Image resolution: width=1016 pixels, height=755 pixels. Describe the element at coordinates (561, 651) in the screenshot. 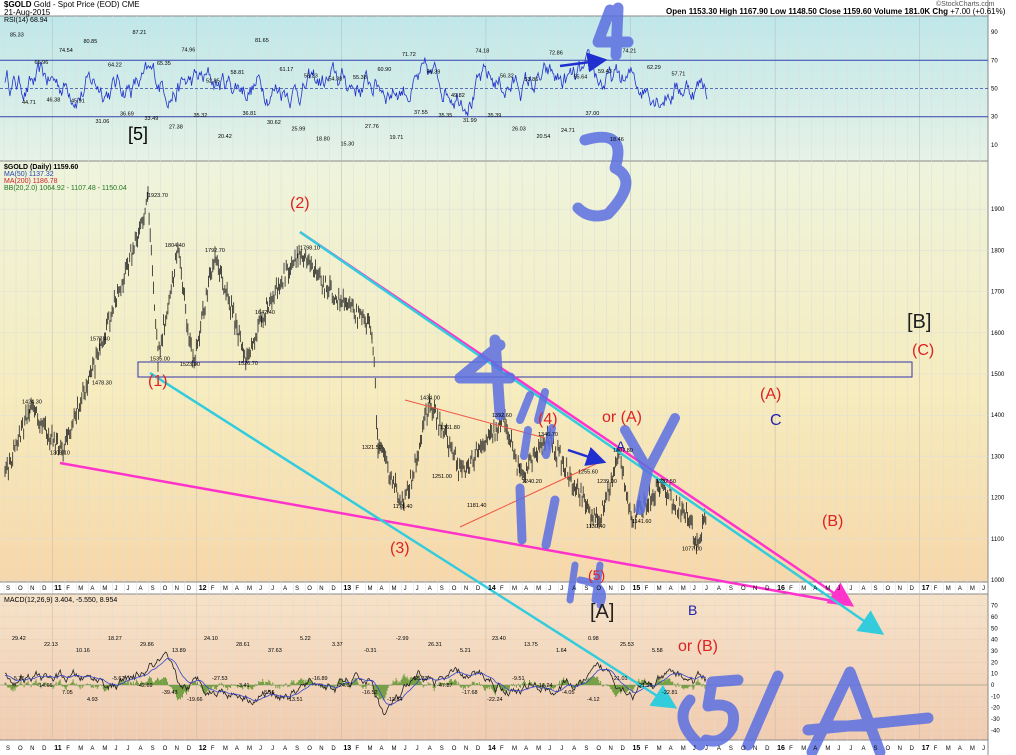

I see `macd-value-label: 1.64` at that location.